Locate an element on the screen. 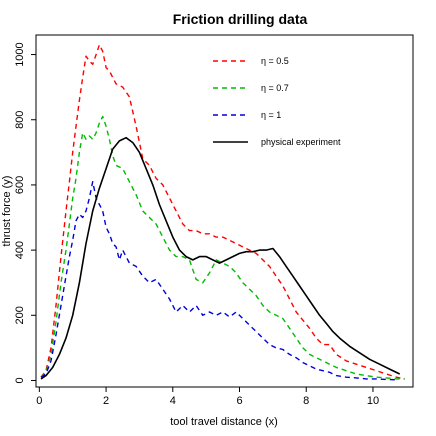  y-axis: 0 200 400 600 800 1000 is located at coordinates (25, 213).